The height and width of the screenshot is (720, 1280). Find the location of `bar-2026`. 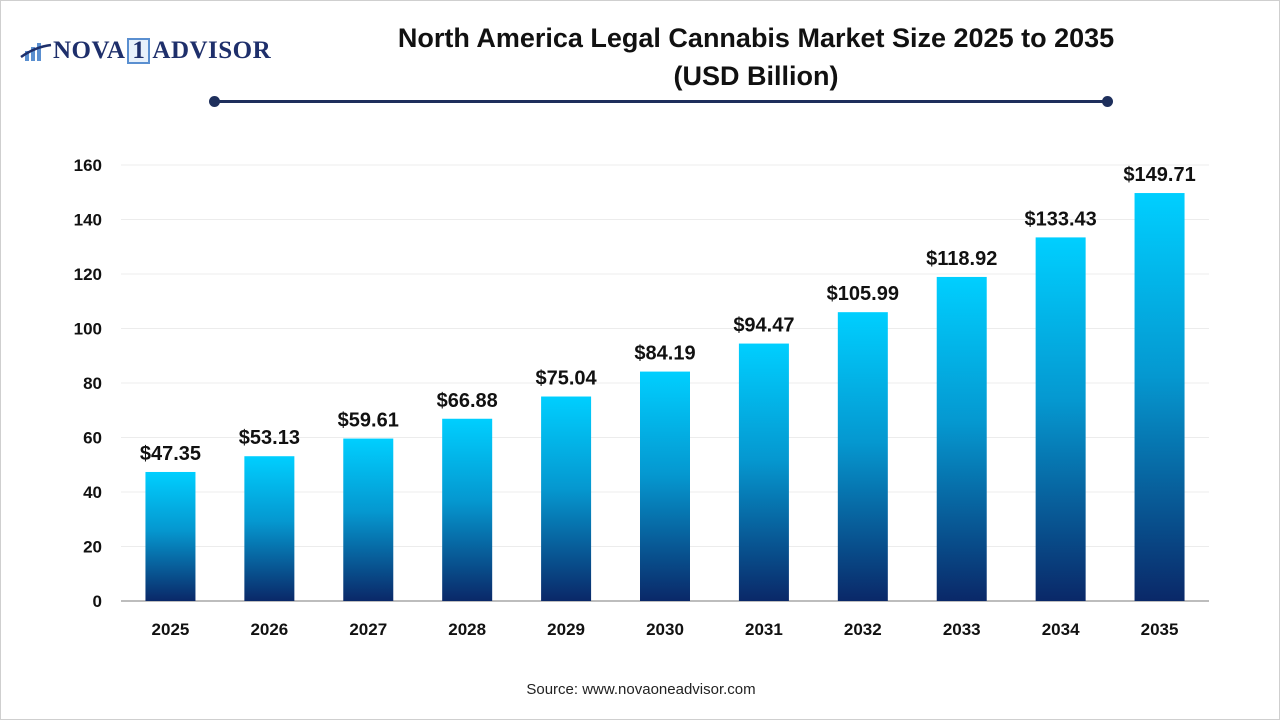

bar-2026 is located at coordinates (269, 528).